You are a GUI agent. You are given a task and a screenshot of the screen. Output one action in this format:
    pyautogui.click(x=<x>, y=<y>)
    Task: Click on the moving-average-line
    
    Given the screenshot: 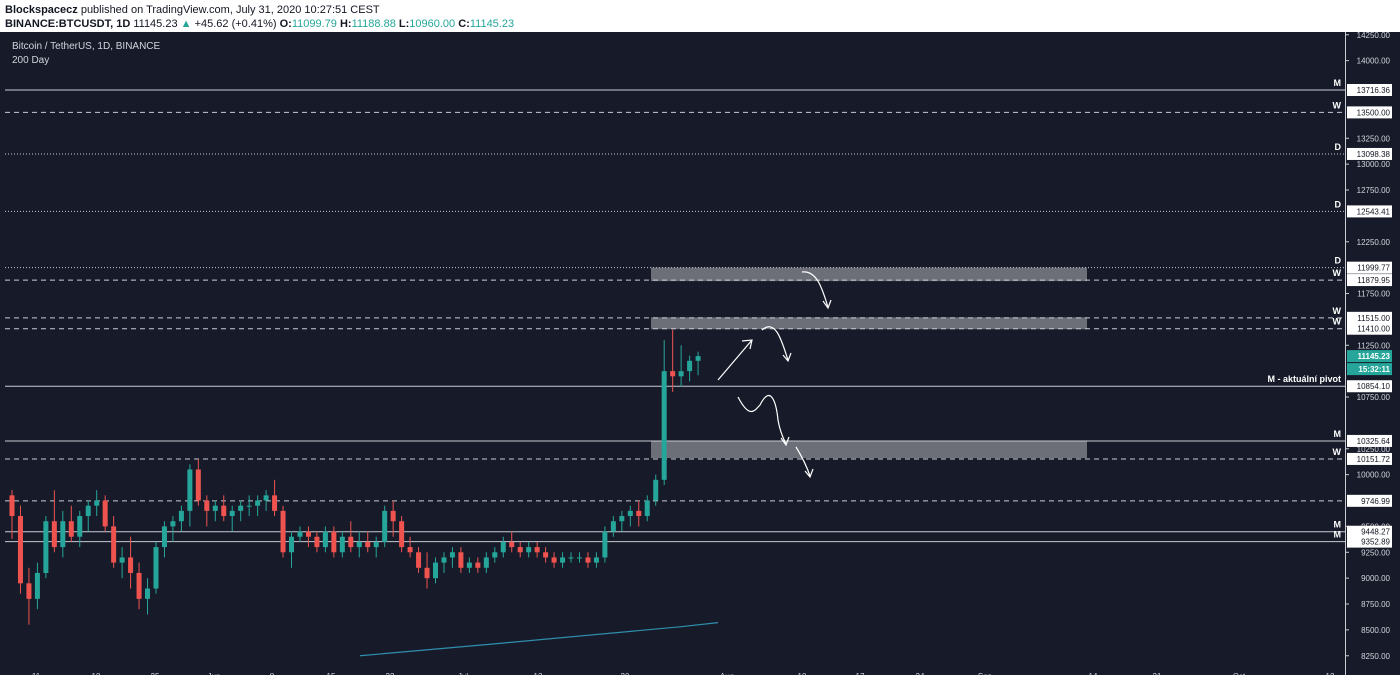 What is the action you would take?
    pyautogui.click(x=539, y=639)
    